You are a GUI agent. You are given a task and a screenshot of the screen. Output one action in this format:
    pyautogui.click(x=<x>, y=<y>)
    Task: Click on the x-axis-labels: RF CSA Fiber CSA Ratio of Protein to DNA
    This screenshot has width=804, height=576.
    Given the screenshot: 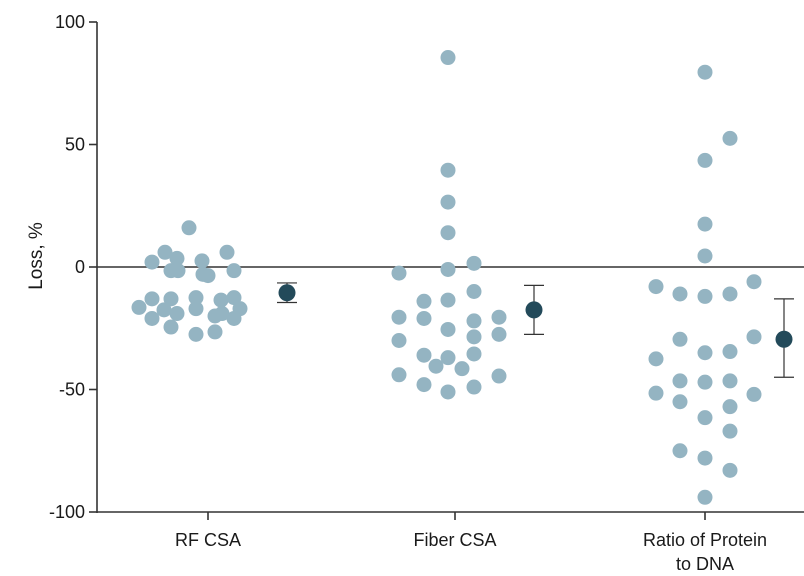 What is the action you would take?
    pyautogui.click(x=471, y=543)
    